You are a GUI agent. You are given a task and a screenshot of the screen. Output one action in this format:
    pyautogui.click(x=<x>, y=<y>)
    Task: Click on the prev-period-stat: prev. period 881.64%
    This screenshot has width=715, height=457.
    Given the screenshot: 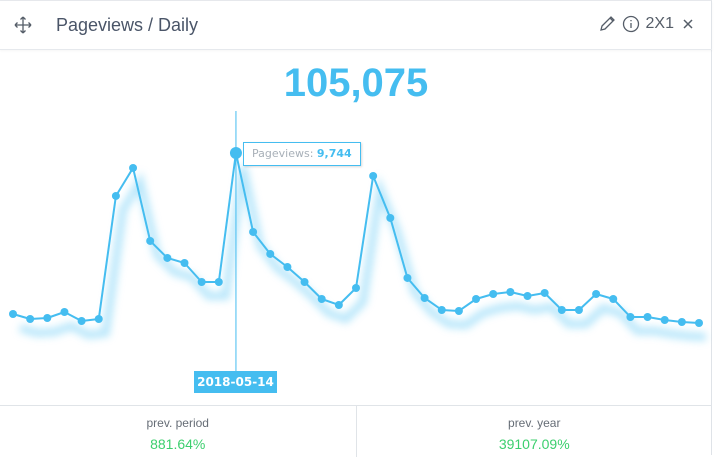 What is the action you would take?
    pyautogui.click(x=178, y=431)
    